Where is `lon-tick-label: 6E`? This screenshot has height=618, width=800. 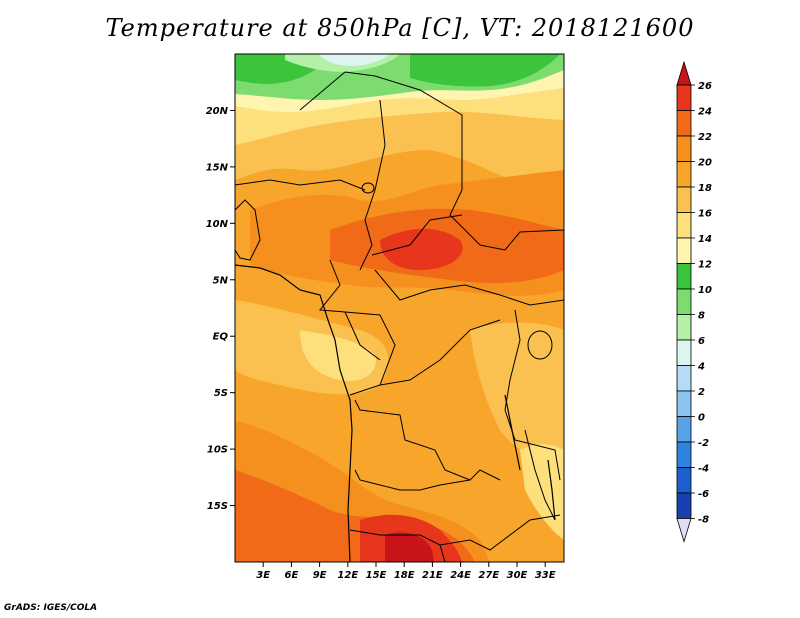
lon-tick-label: 6E is located at coordinates (292, 575).